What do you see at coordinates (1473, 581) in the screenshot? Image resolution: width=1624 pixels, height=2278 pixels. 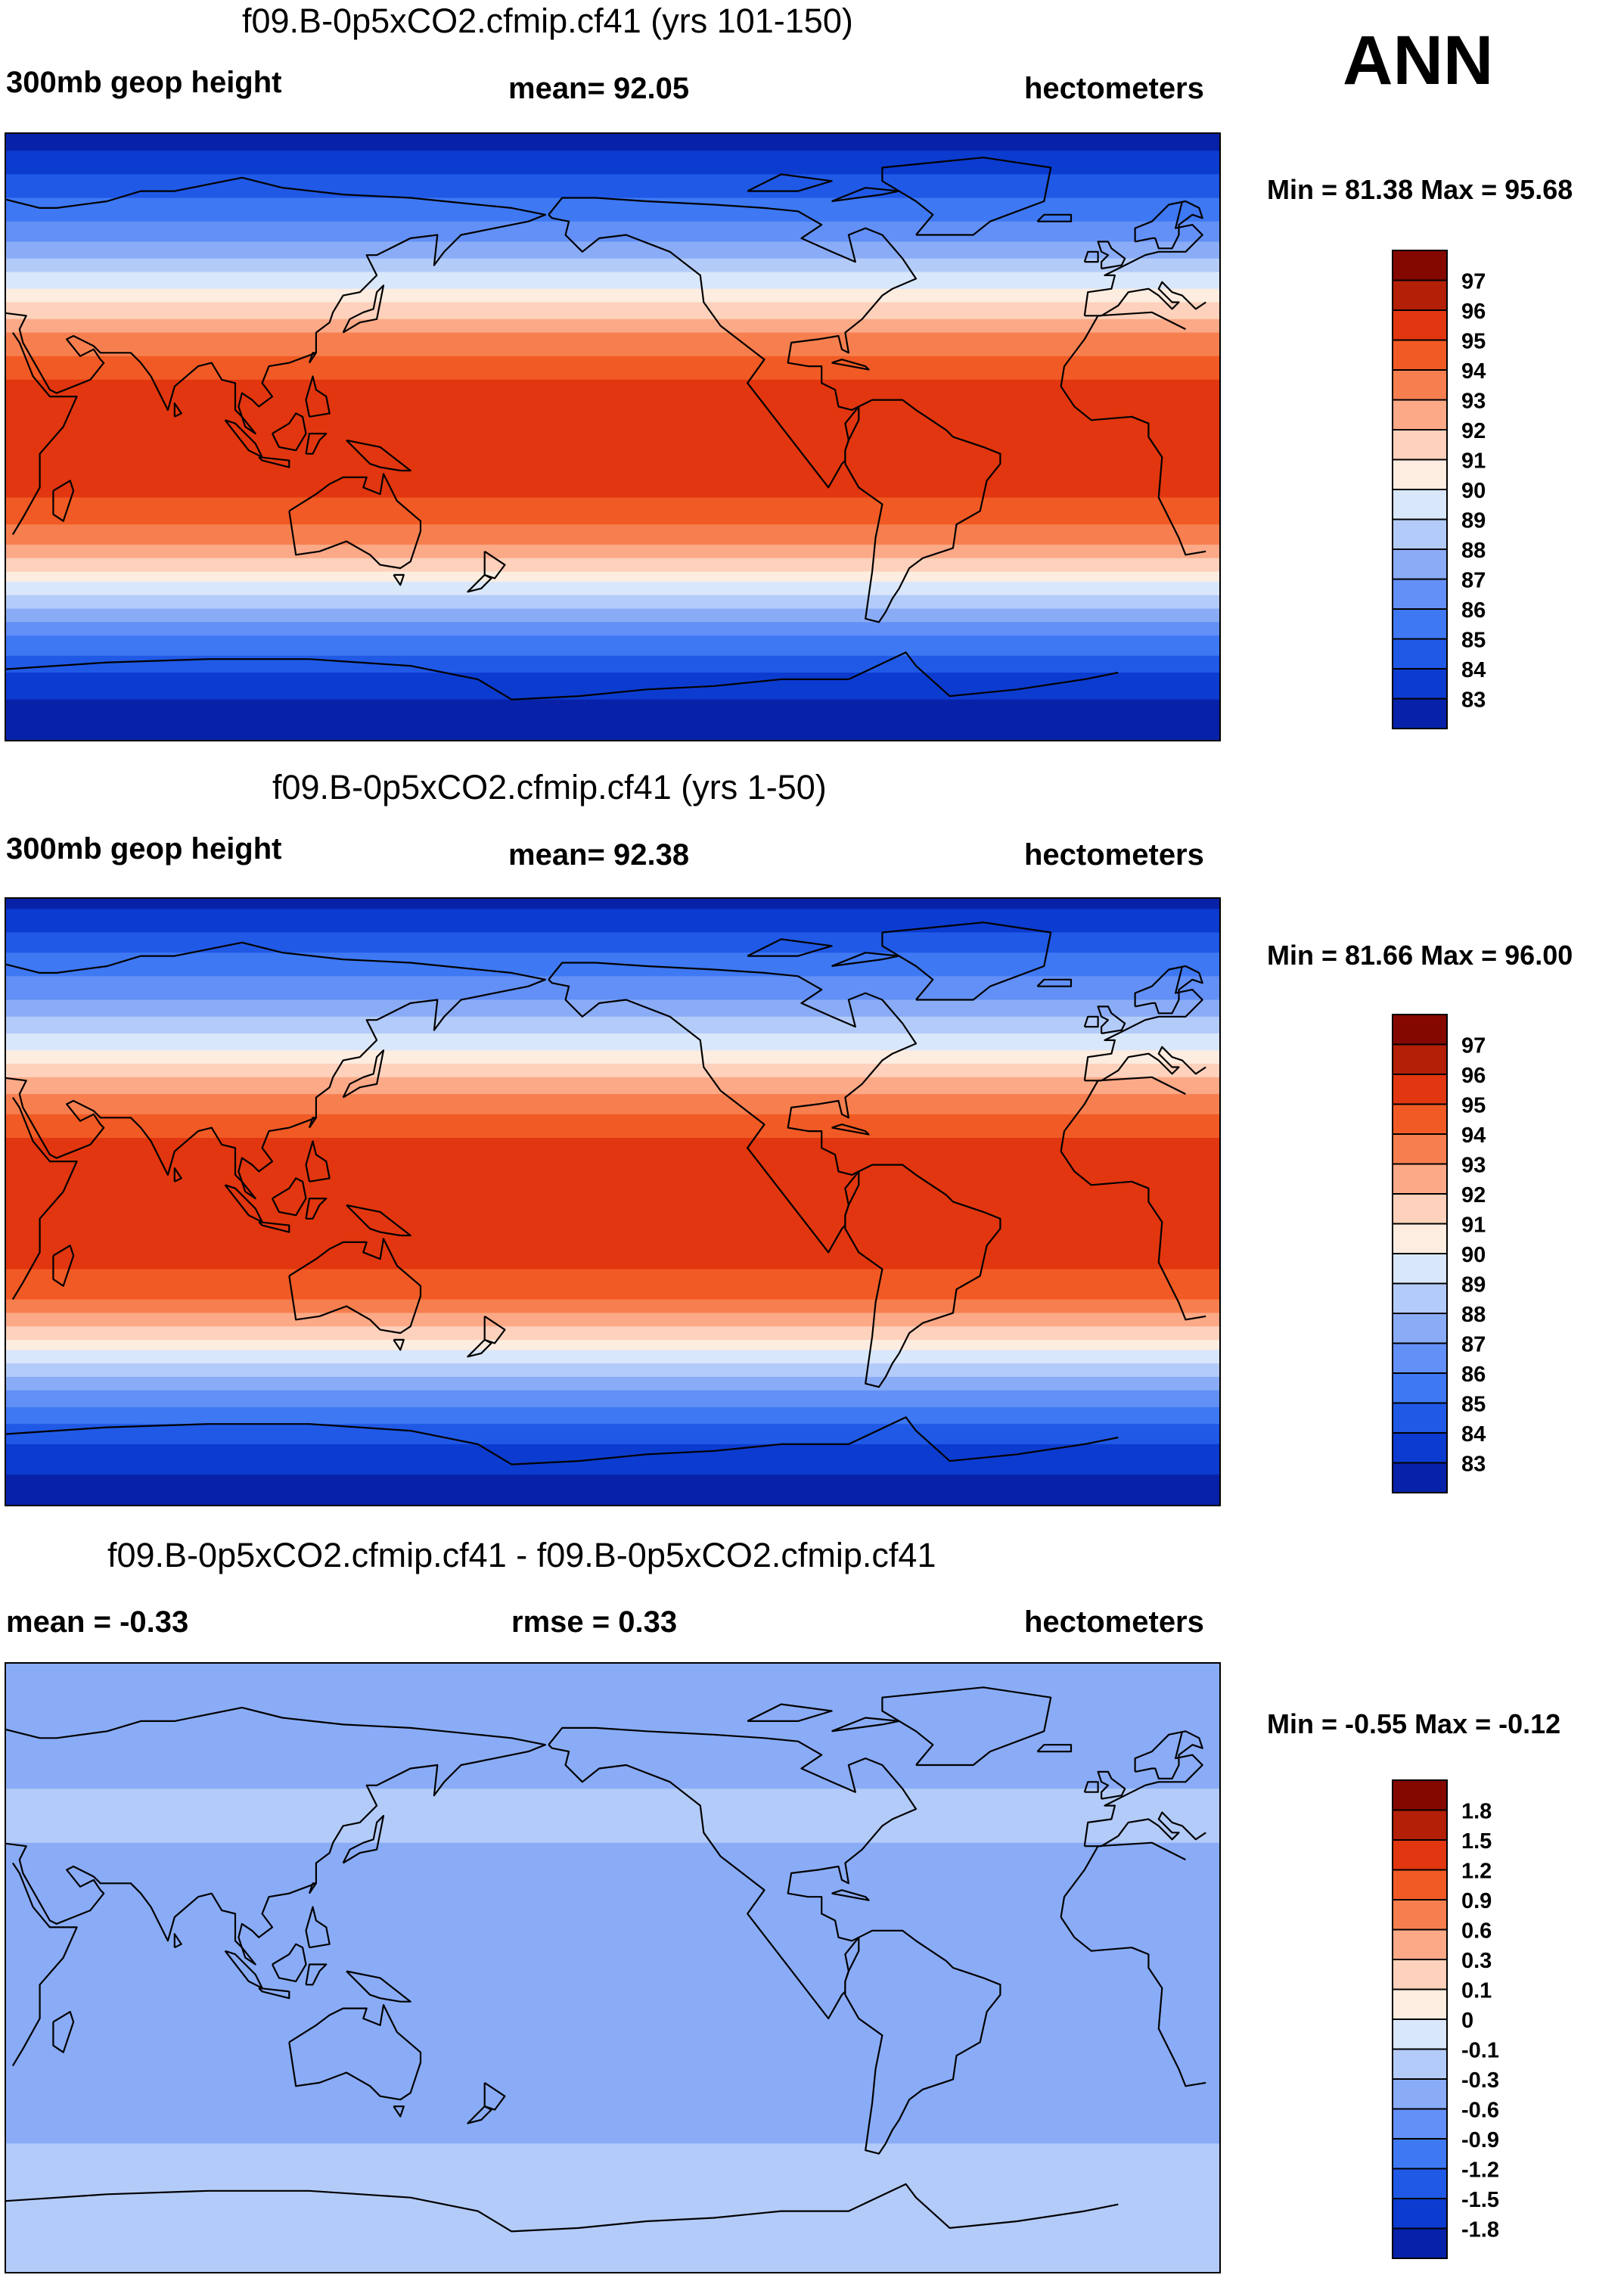 I see `colorbar-label-10: 87` at bounding box center [1473, 581].